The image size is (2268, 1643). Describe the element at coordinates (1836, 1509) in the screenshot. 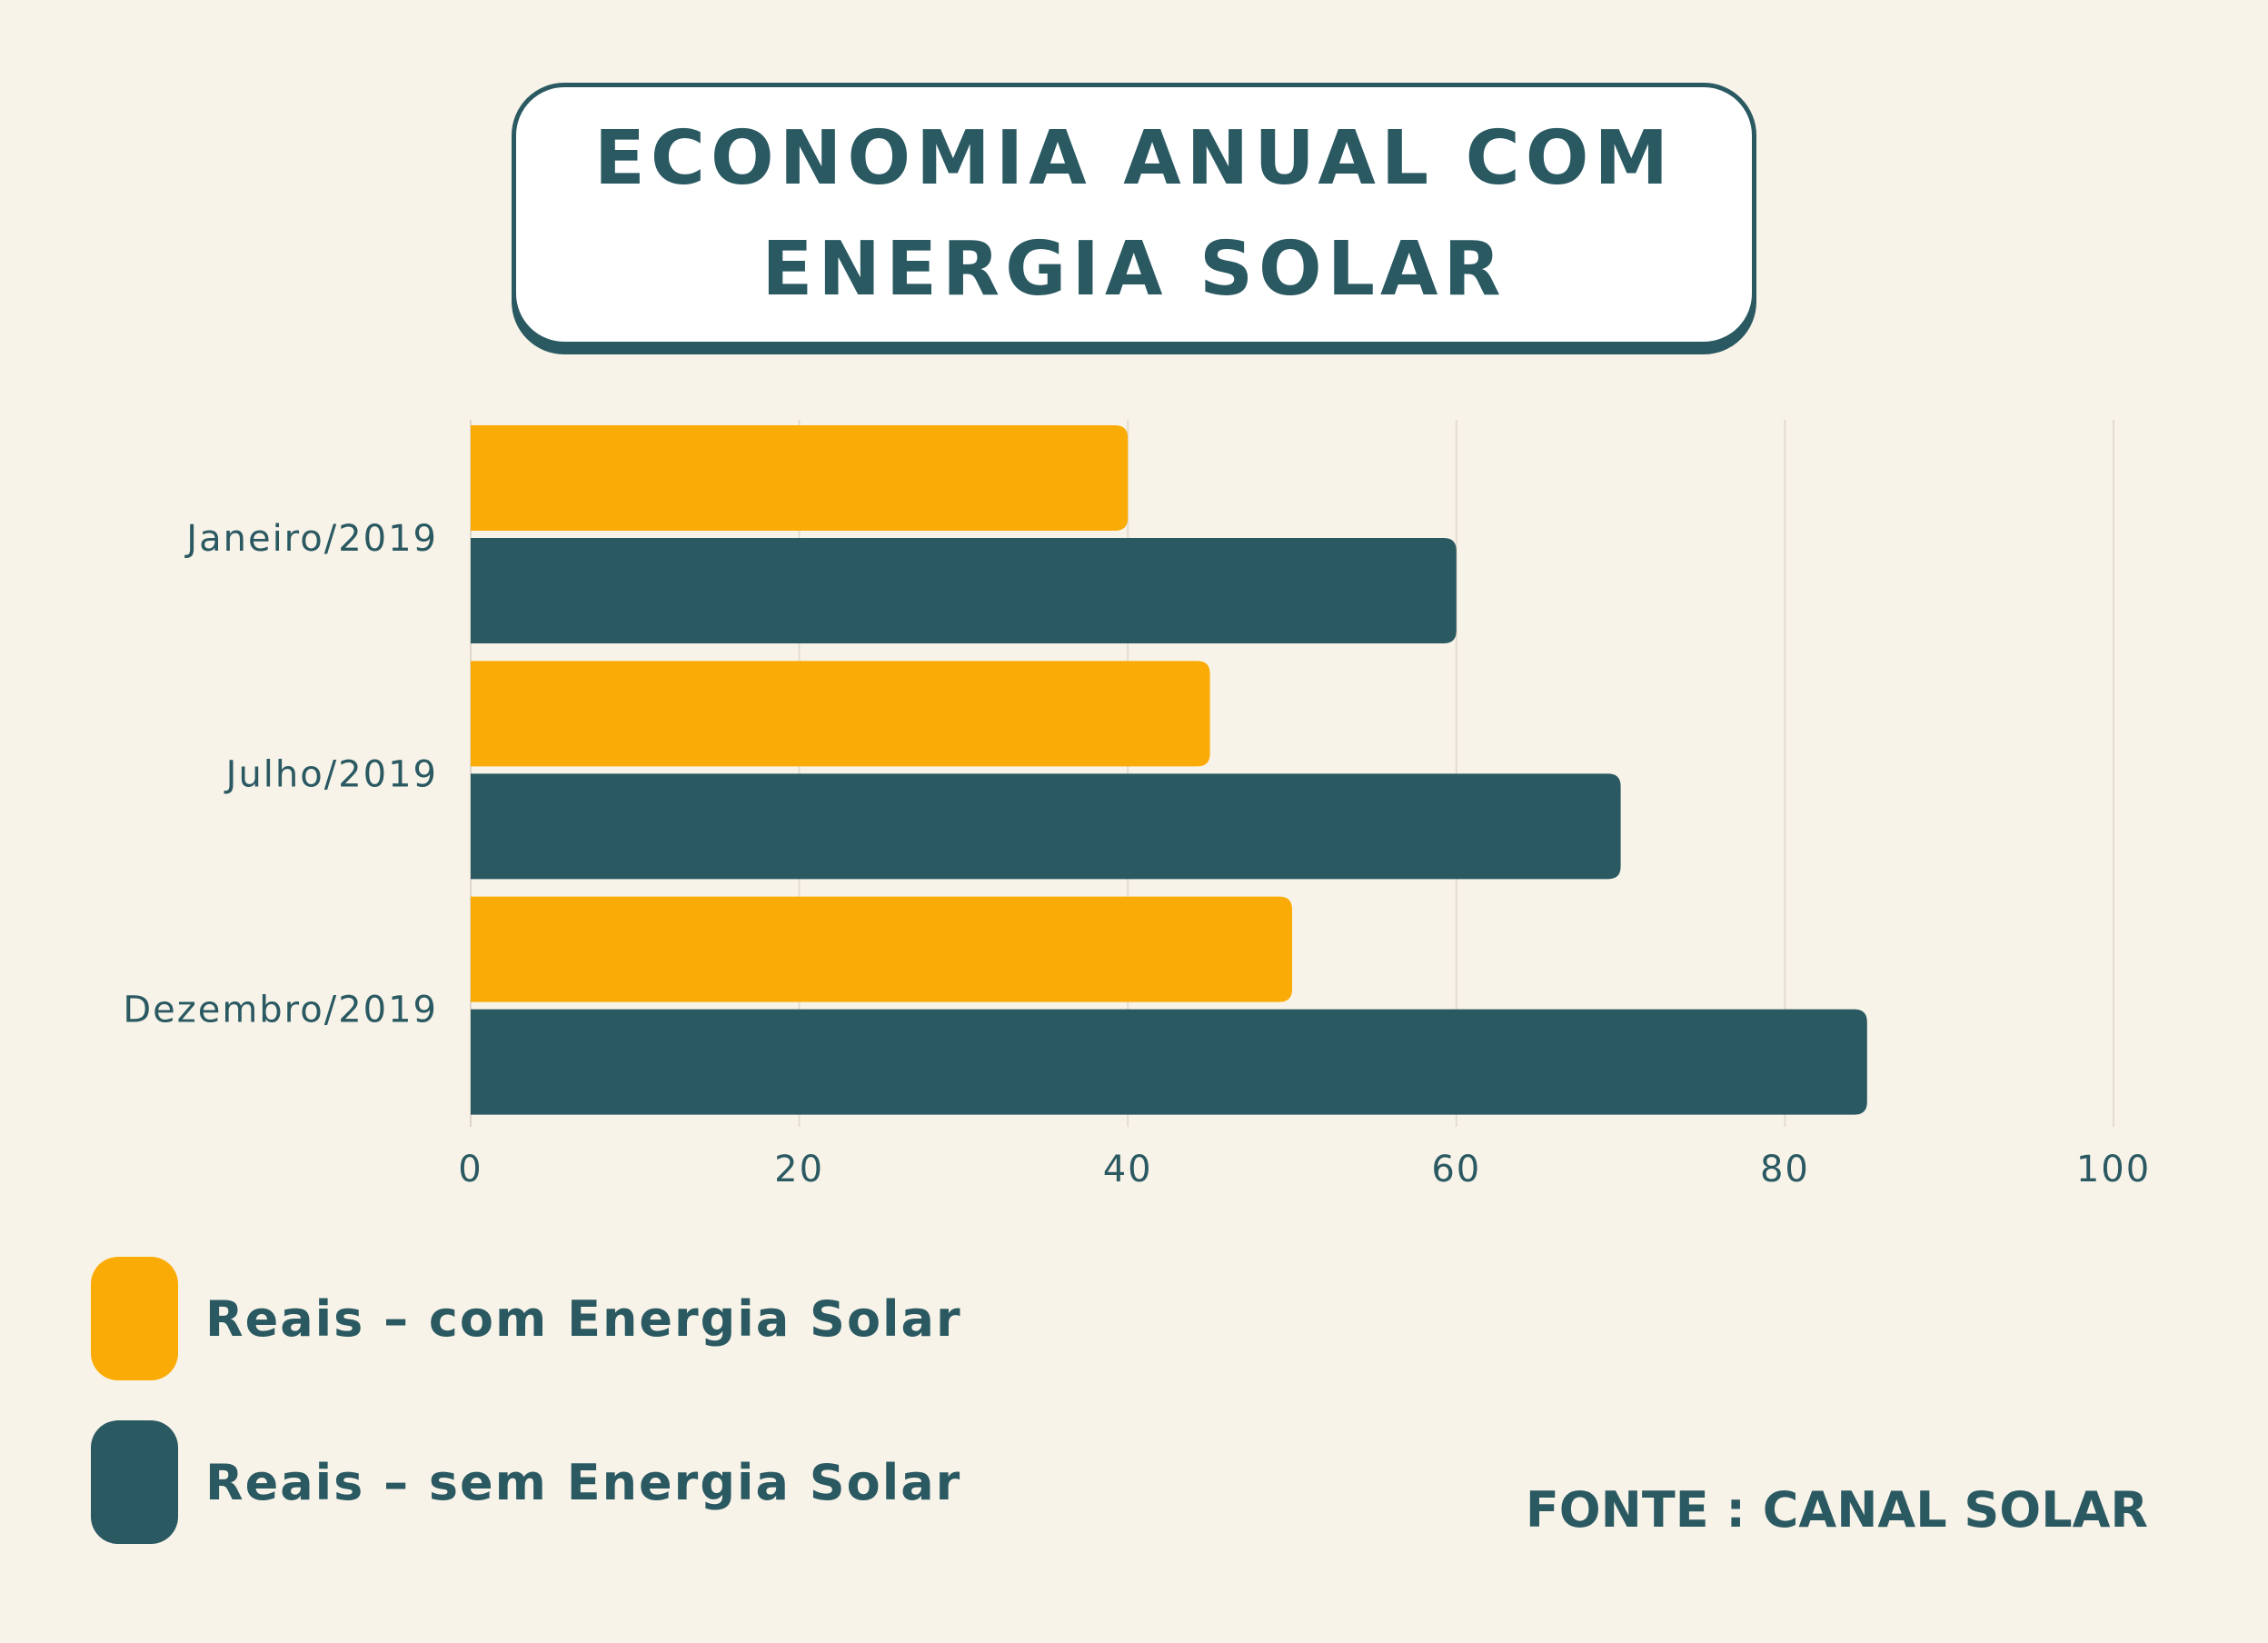

I see `source-credit: FONTE : CANAL SOLAR` at that location.